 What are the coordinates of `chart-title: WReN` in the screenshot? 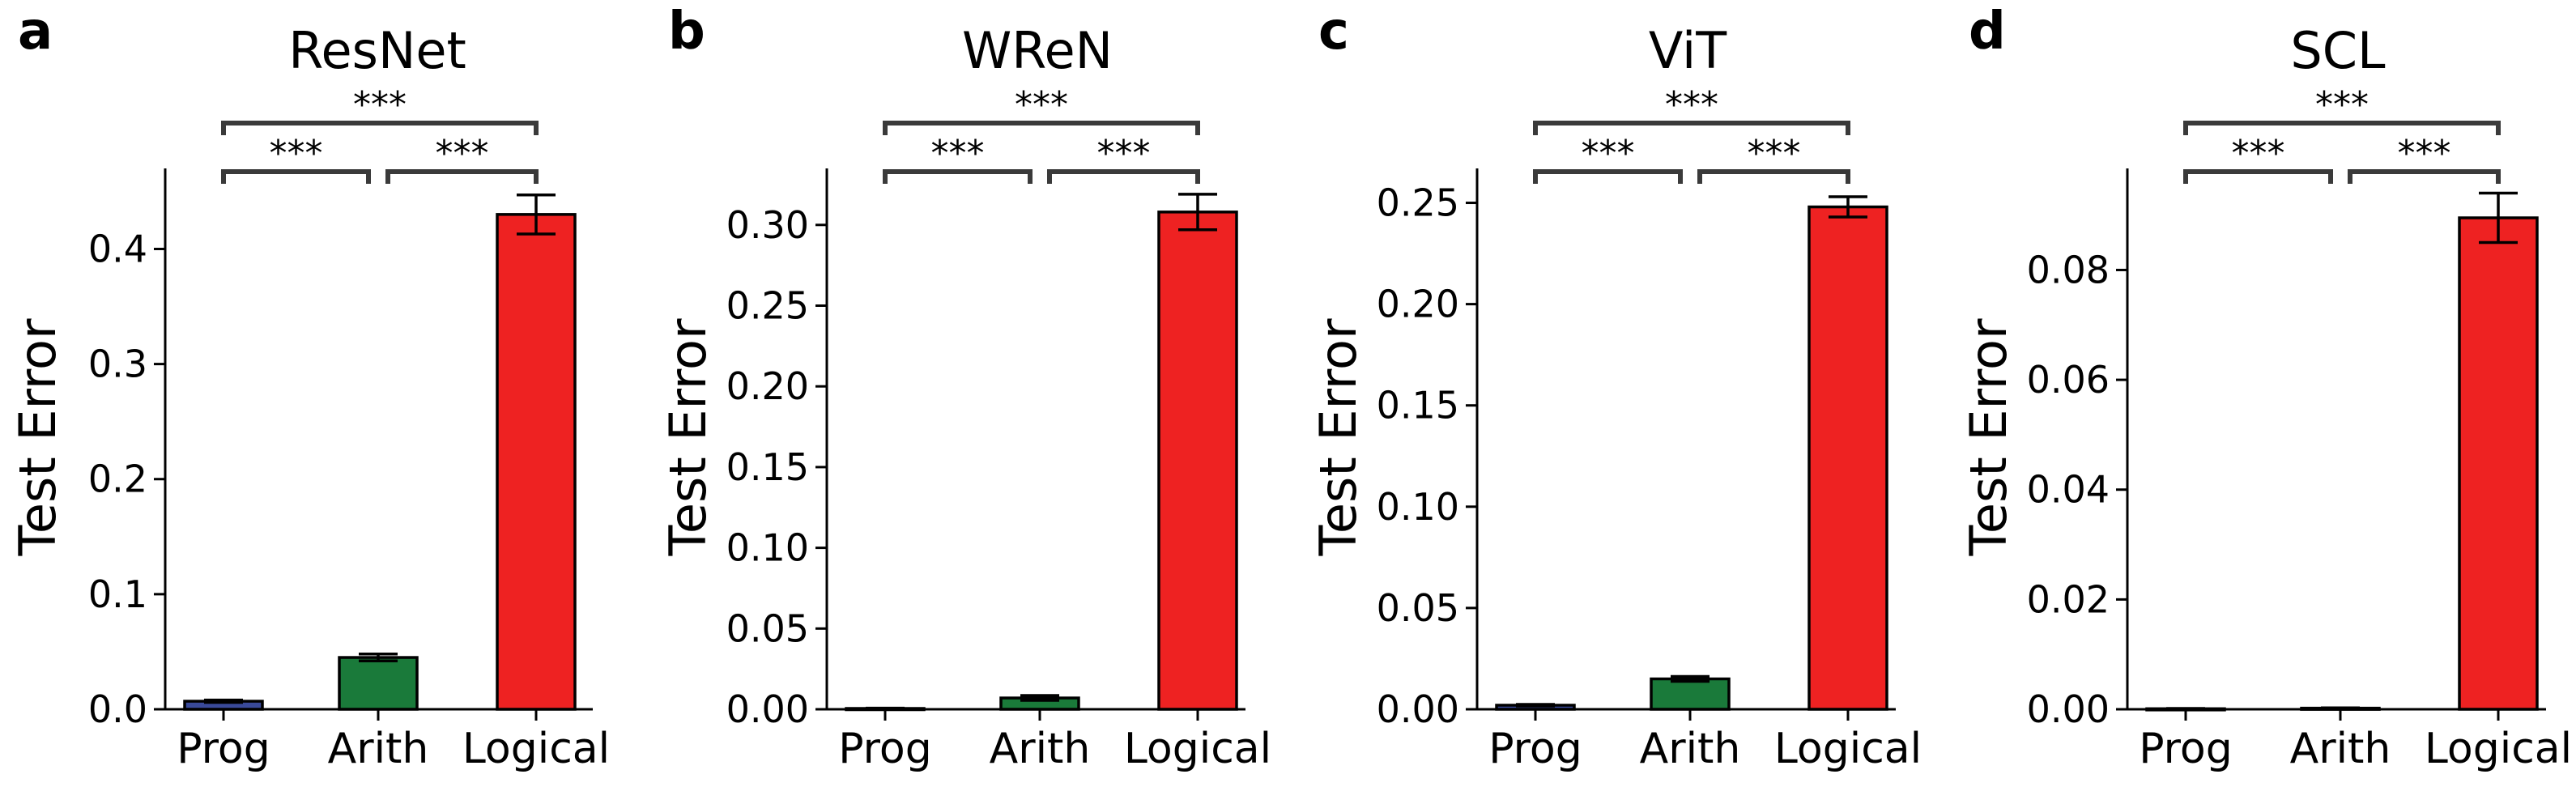 It's located at (1037, 50).